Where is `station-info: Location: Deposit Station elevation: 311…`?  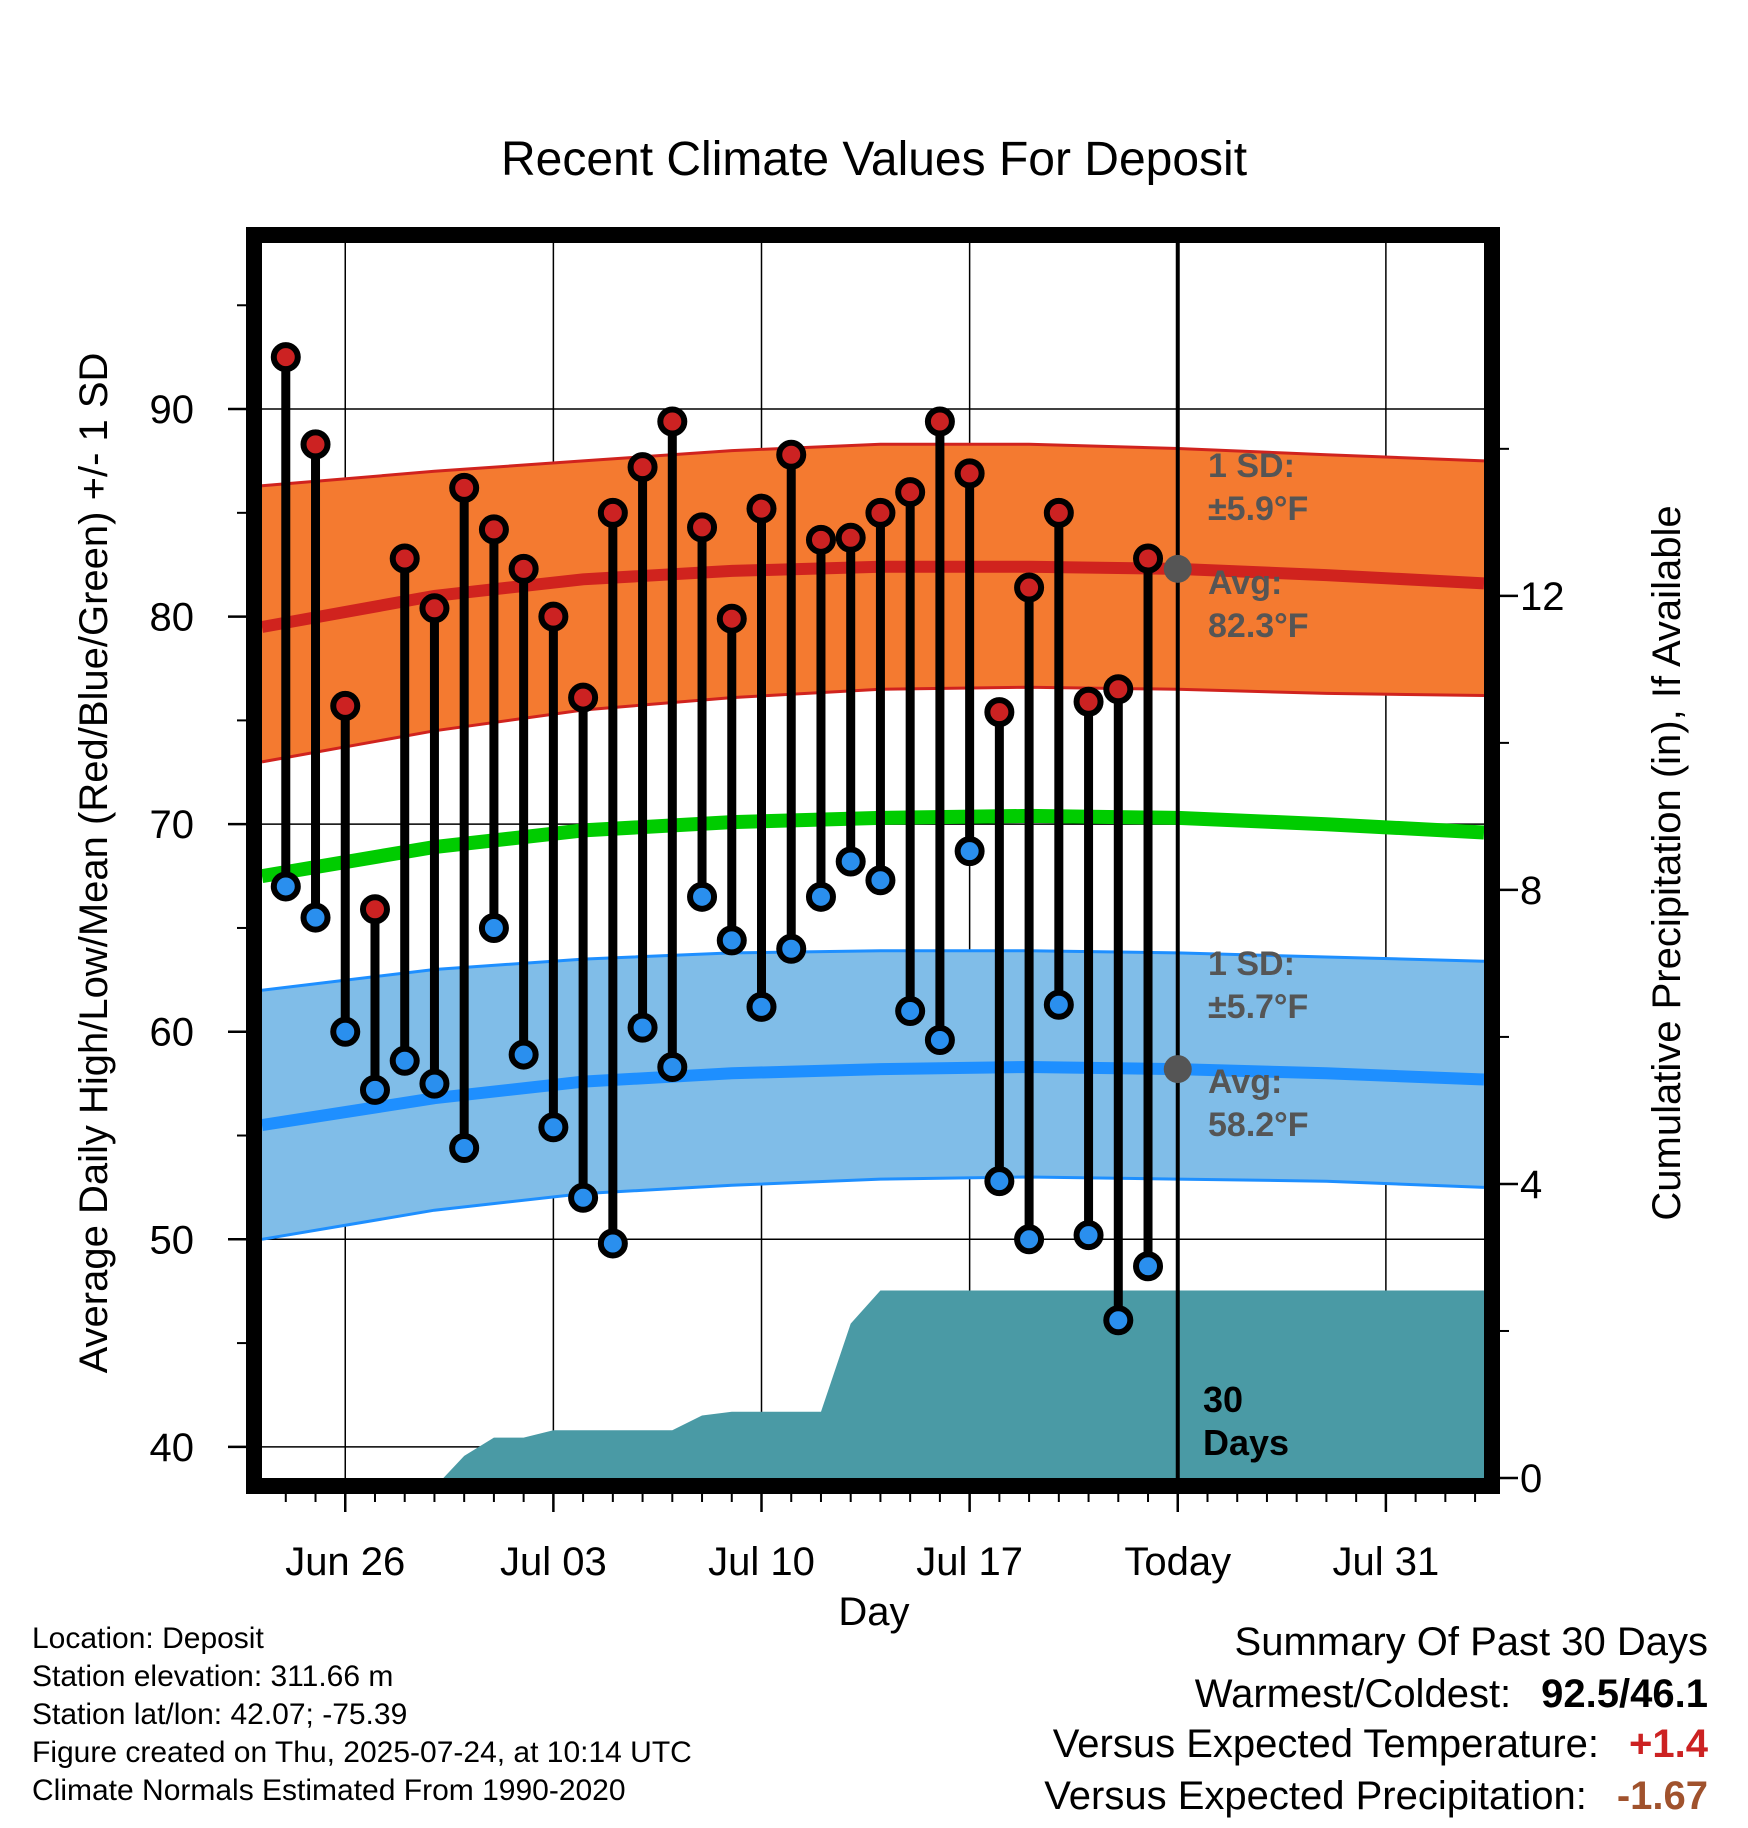 station-info: Location: Deposit Station elevation: 311… is located at coordinates (362, 1715).